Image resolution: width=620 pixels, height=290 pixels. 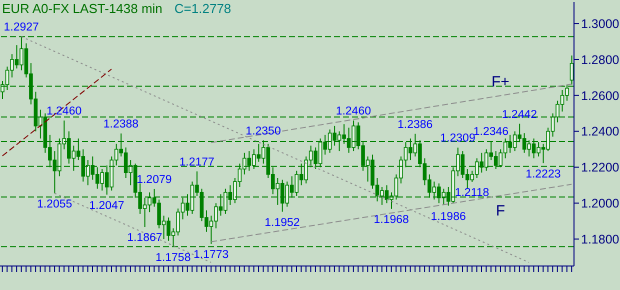 What do you see at coordinates (600, 95) in the screenshot?
I see `y-tick-label: 1.2600` at bounding box center [600, 95].